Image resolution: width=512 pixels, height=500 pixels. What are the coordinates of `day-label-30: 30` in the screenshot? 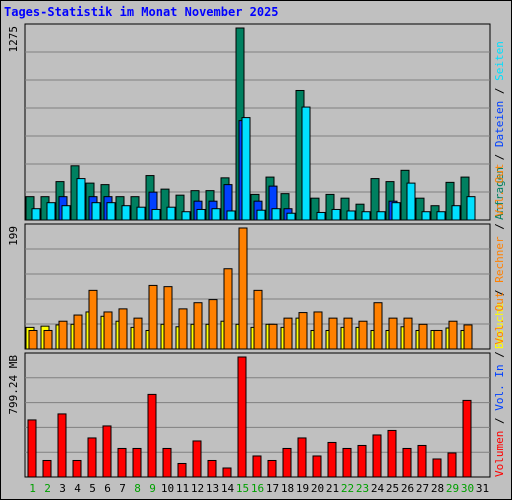 It's located at (467, 488).